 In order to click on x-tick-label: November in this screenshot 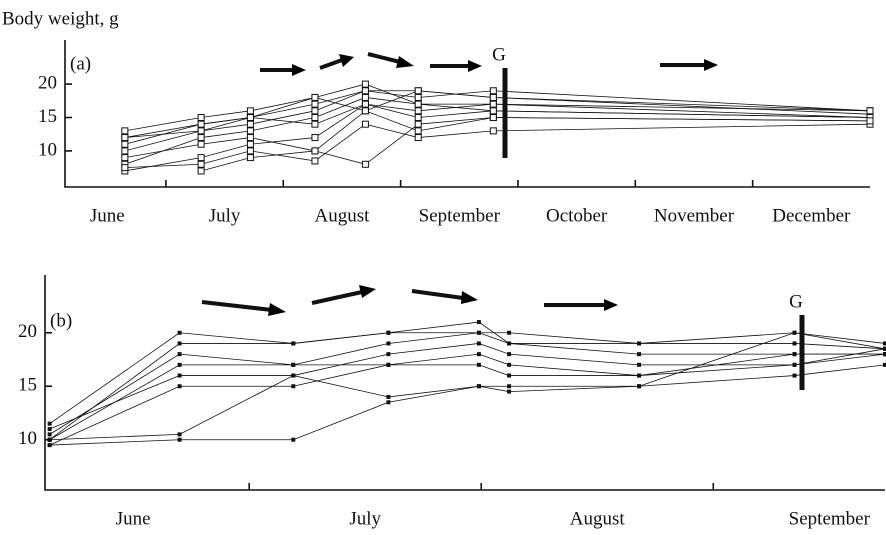, I will do `click(694, 215)`.